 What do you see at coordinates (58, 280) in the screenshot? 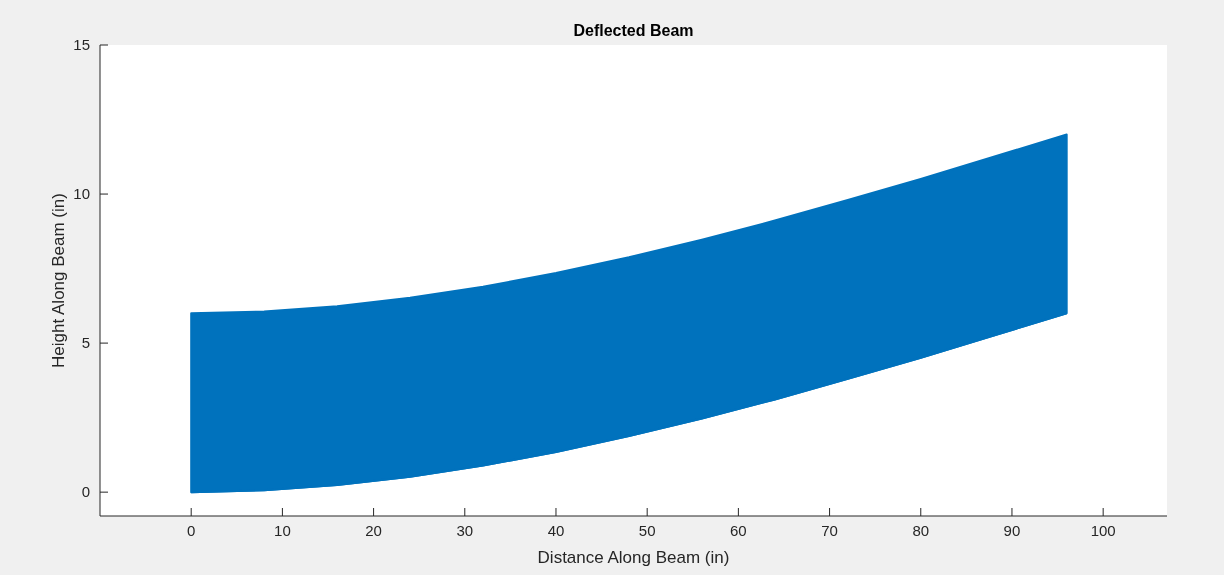
I see `y-axis-title: Height Along Beam (in)` at bounding box center [58, 280].